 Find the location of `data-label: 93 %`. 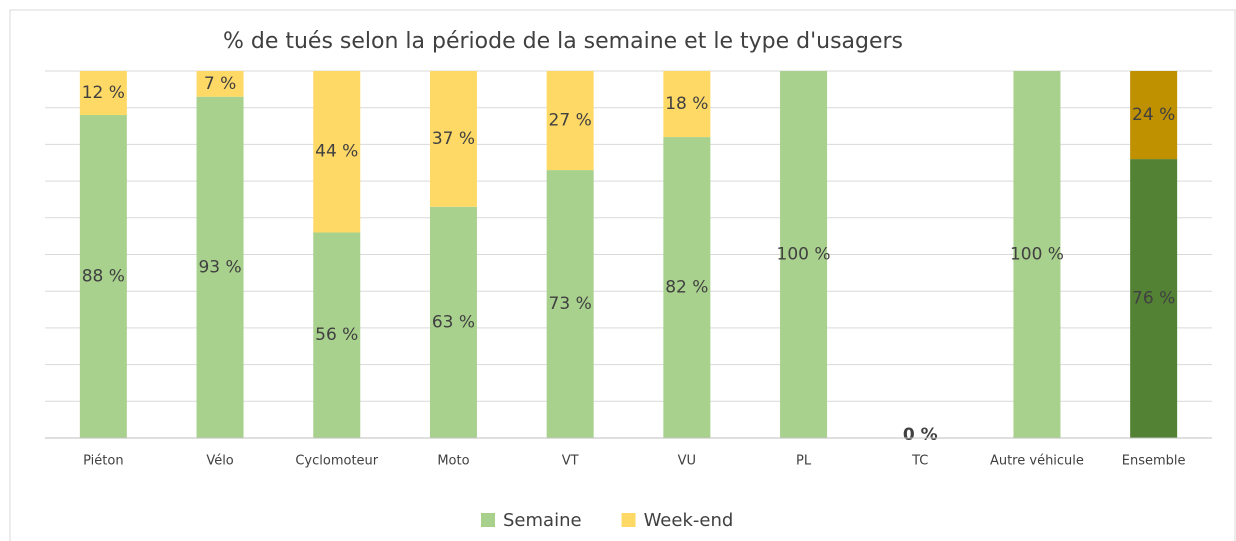

data-label: 93 % is located at coordinates (219, 267).